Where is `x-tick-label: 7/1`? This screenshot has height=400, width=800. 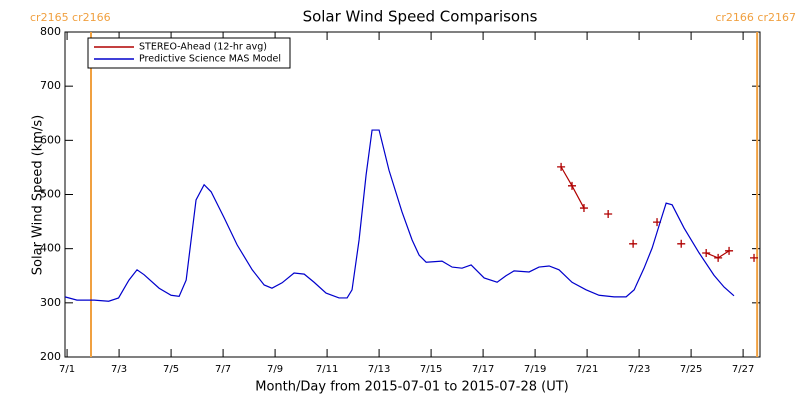 x-tick-label: 7/1 is located at coordinates (67, 369).